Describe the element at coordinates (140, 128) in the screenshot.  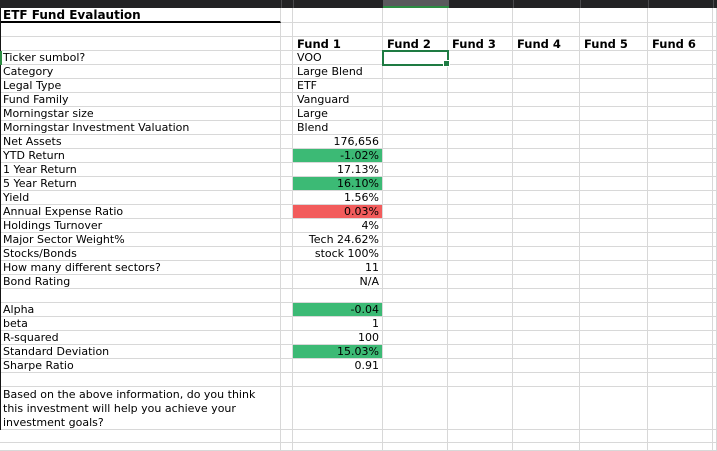
I see `row-label-cell: Morningstar Investment Valuation` at that location.